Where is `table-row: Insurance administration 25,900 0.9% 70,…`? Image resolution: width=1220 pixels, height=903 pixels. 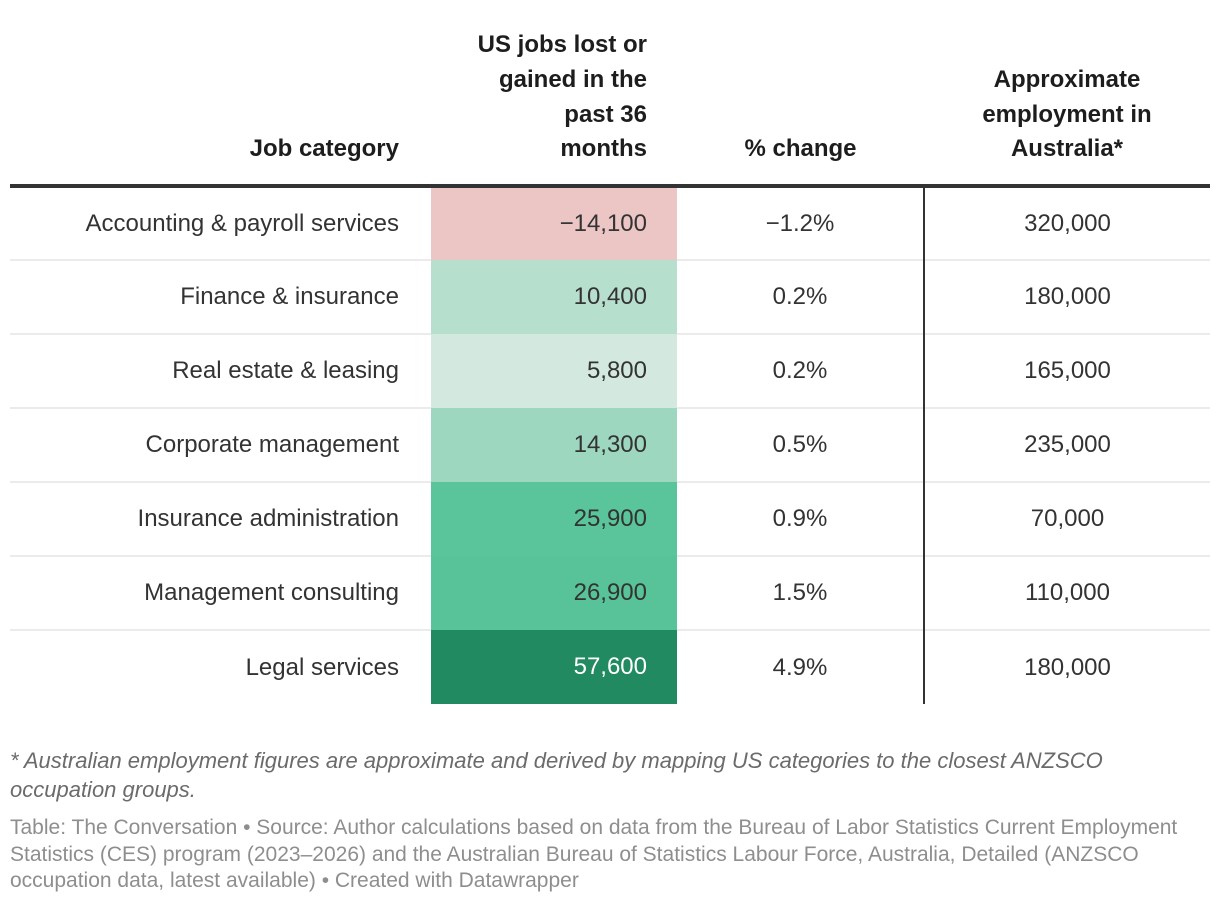
table-row: Insurance administration 25,900 0.9% 70,… is located at coordinates (610, 519).